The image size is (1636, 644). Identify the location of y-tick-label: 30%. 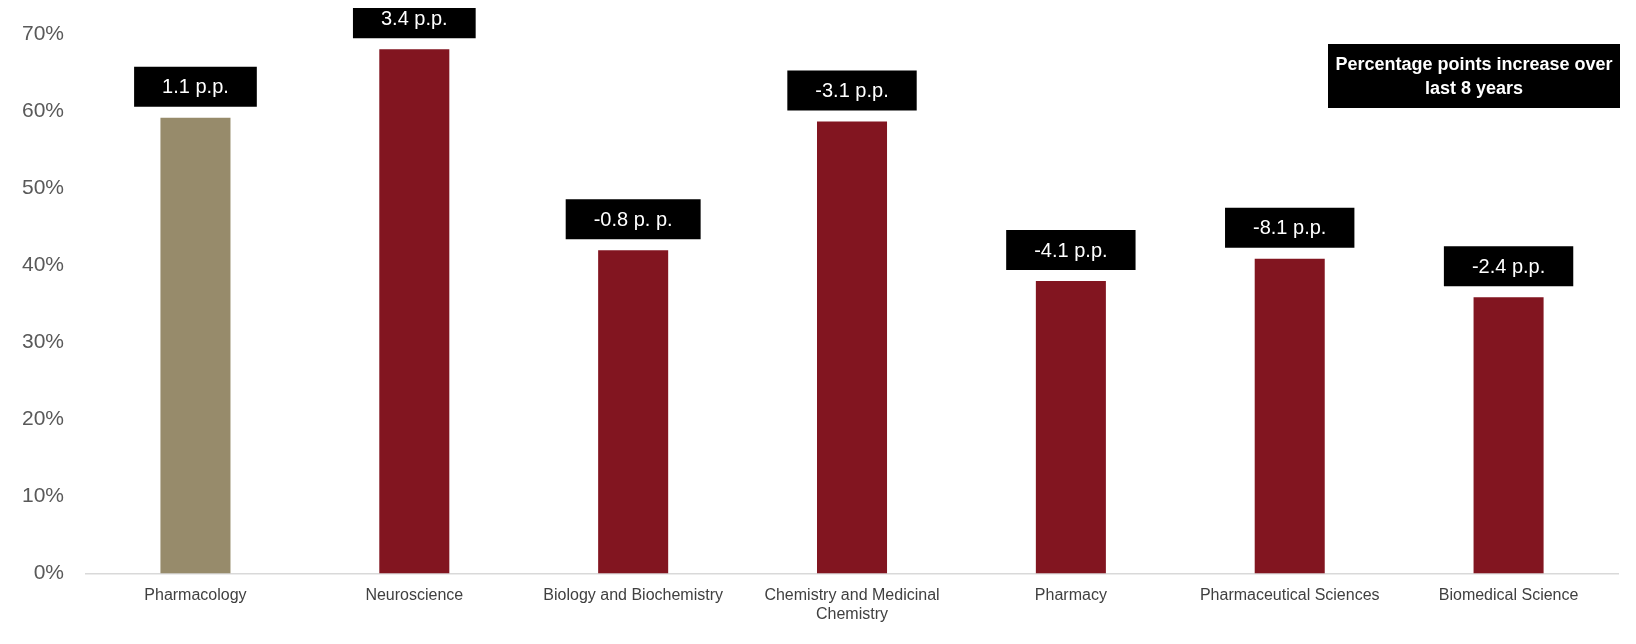
(43, 341).